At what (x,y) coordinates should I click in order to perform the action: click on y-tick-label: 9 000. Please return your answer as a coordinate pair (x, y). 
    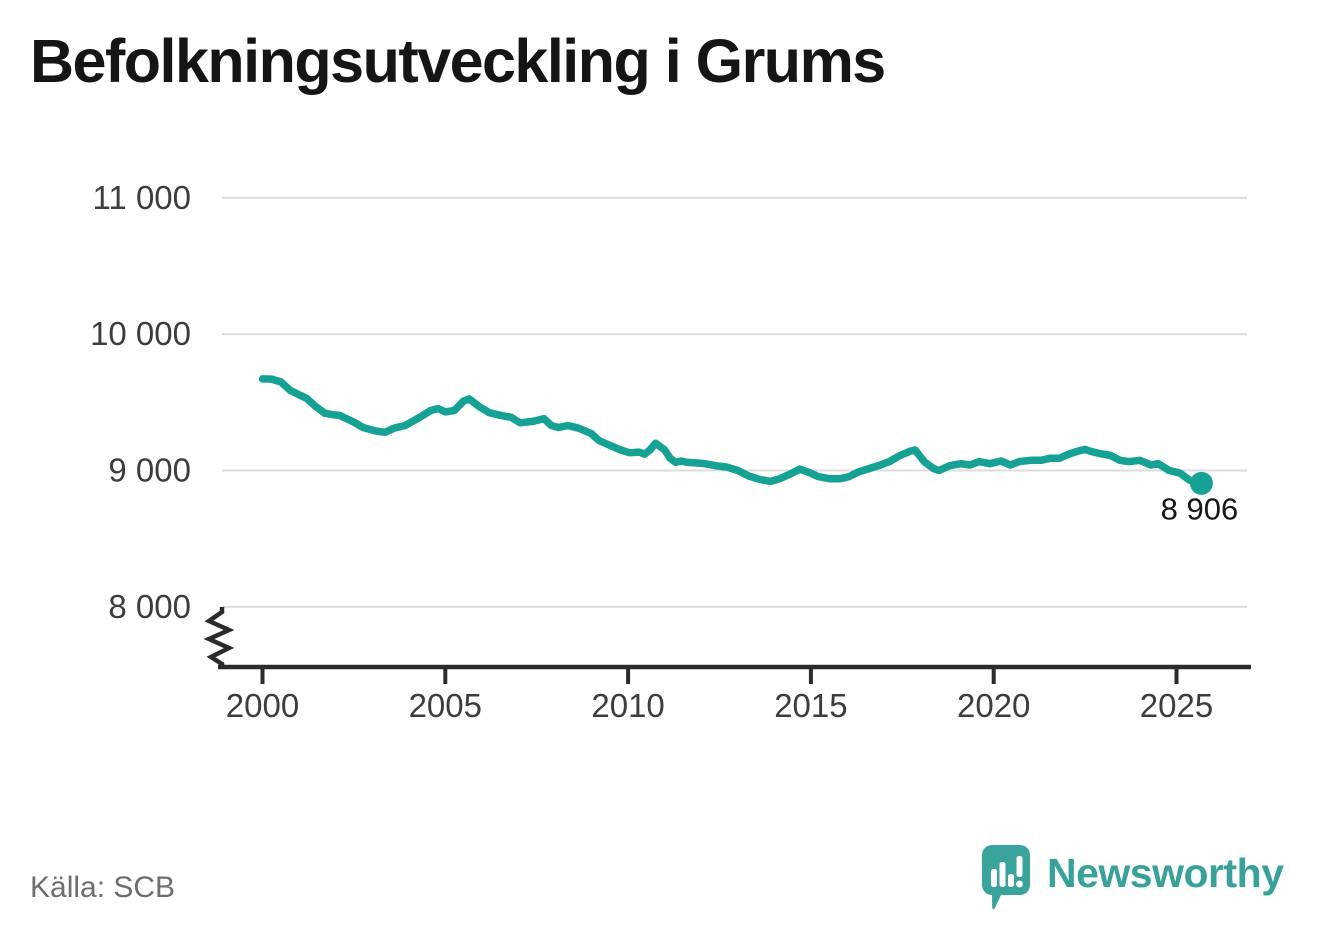
    Looking at the image, I should click on (149, 470).